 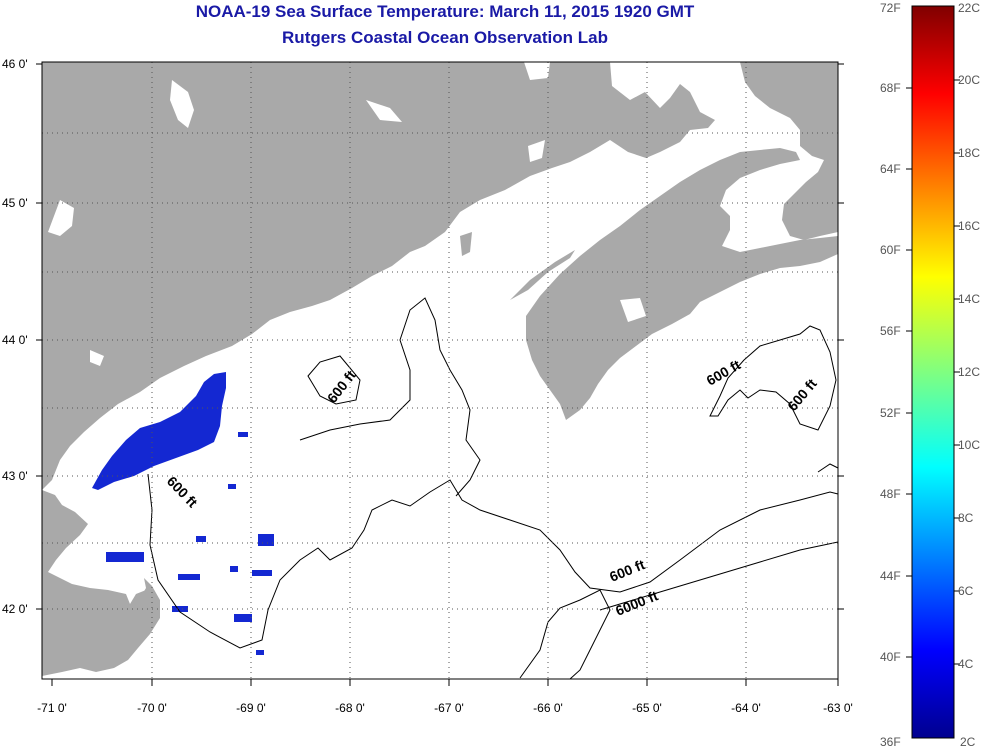 I want to click on land-cape-cod, so click(x=140, y=603).